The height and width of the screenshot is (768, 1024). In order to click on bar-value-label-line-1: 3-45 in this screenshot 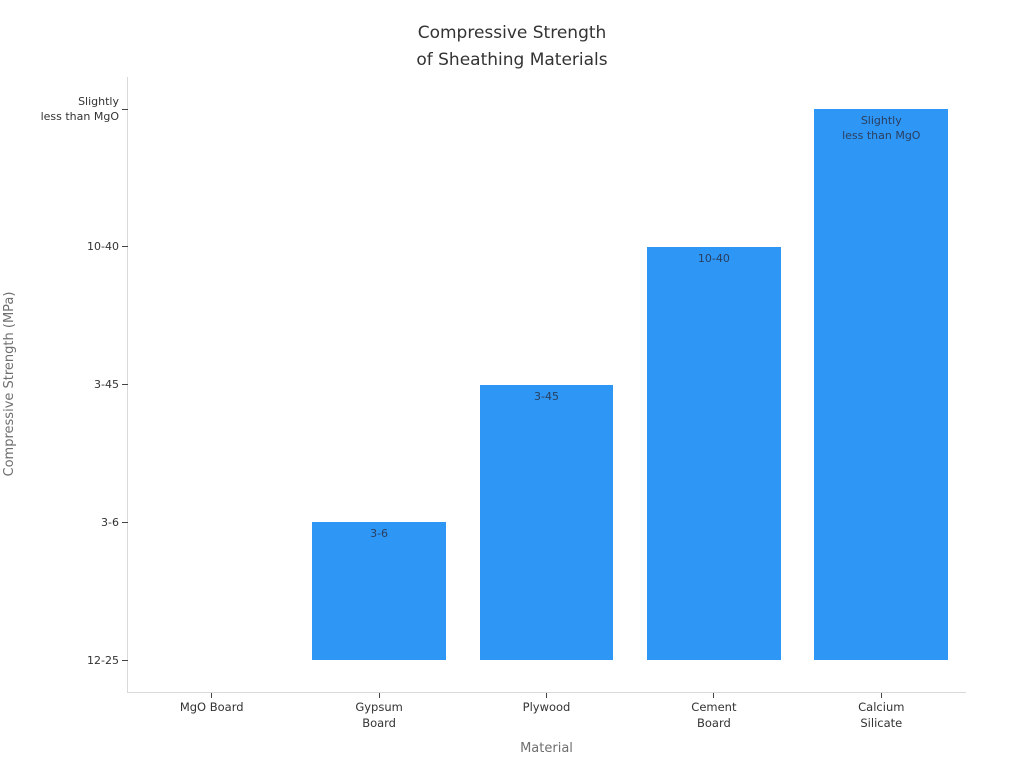, I will do `click(546, 396)`.